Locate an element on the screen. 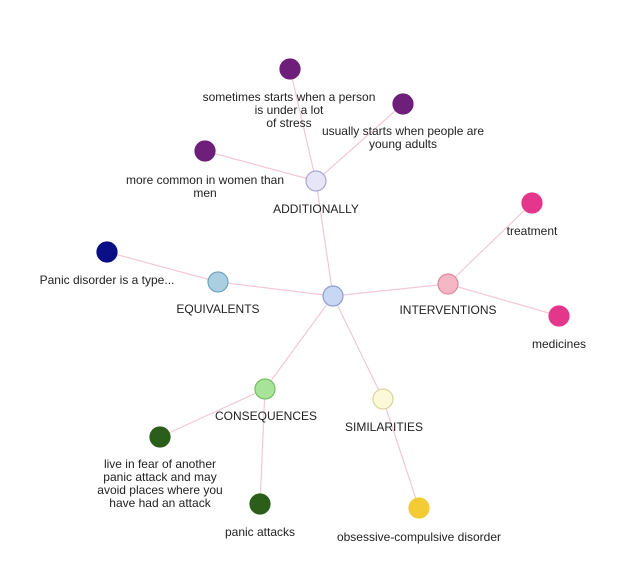 The height and width of the screenshot is (572, 633). leaf-node-panic-attacks is located at coordinates (260, 504).